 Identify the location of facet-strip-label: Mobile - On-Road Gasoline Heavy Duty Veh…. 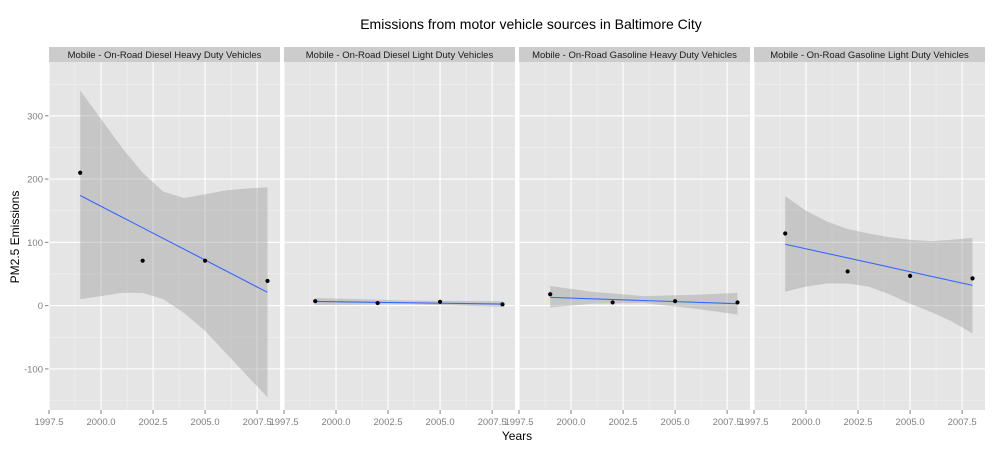
(634, 55).